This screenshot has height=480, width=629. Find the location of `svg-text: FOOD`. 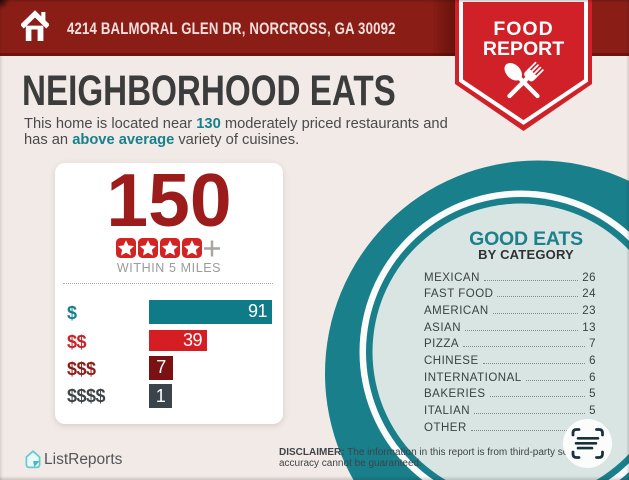

svg-text: FOOD is located at coordinates (523, 29).